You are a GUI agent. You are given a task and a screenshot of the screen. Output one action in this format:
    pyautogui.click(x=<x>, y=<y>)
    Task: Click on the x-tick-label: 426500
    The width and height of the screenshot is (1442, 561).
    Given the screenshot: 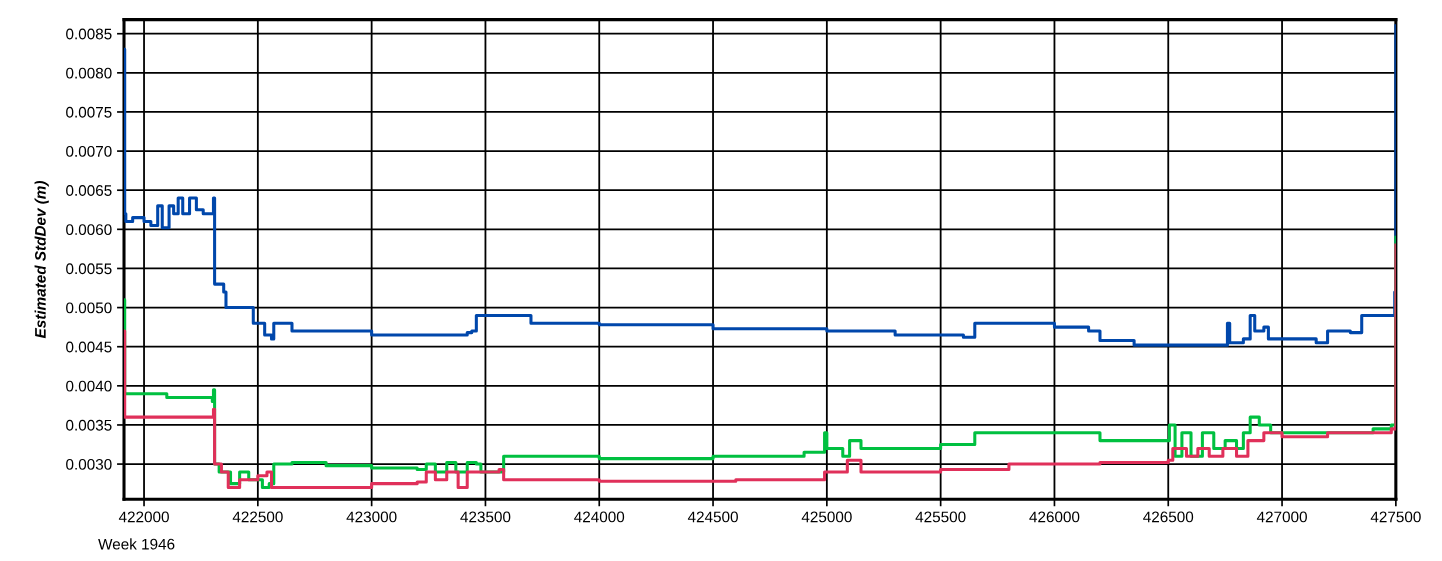 What is the action you would take?
    pyautogui.click(x=1168, y=517)
    